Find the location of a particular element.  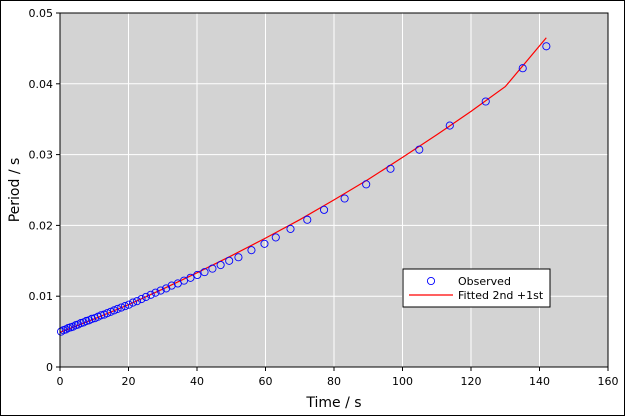

y-tick-label: 0 is located at coordinates (49, 367).